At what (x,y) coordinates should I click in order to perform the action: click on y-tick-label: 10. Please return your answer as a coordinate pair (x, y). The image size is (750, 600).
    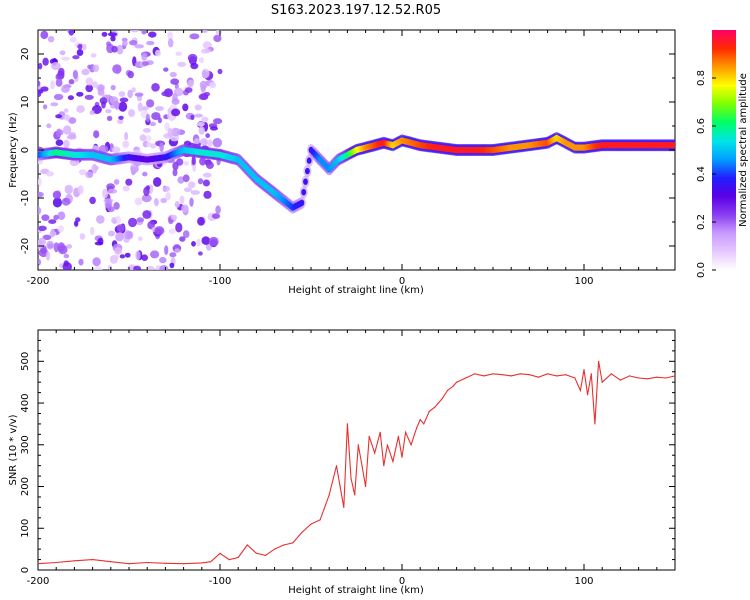
    Looking at the image, I should click on (25, 102).